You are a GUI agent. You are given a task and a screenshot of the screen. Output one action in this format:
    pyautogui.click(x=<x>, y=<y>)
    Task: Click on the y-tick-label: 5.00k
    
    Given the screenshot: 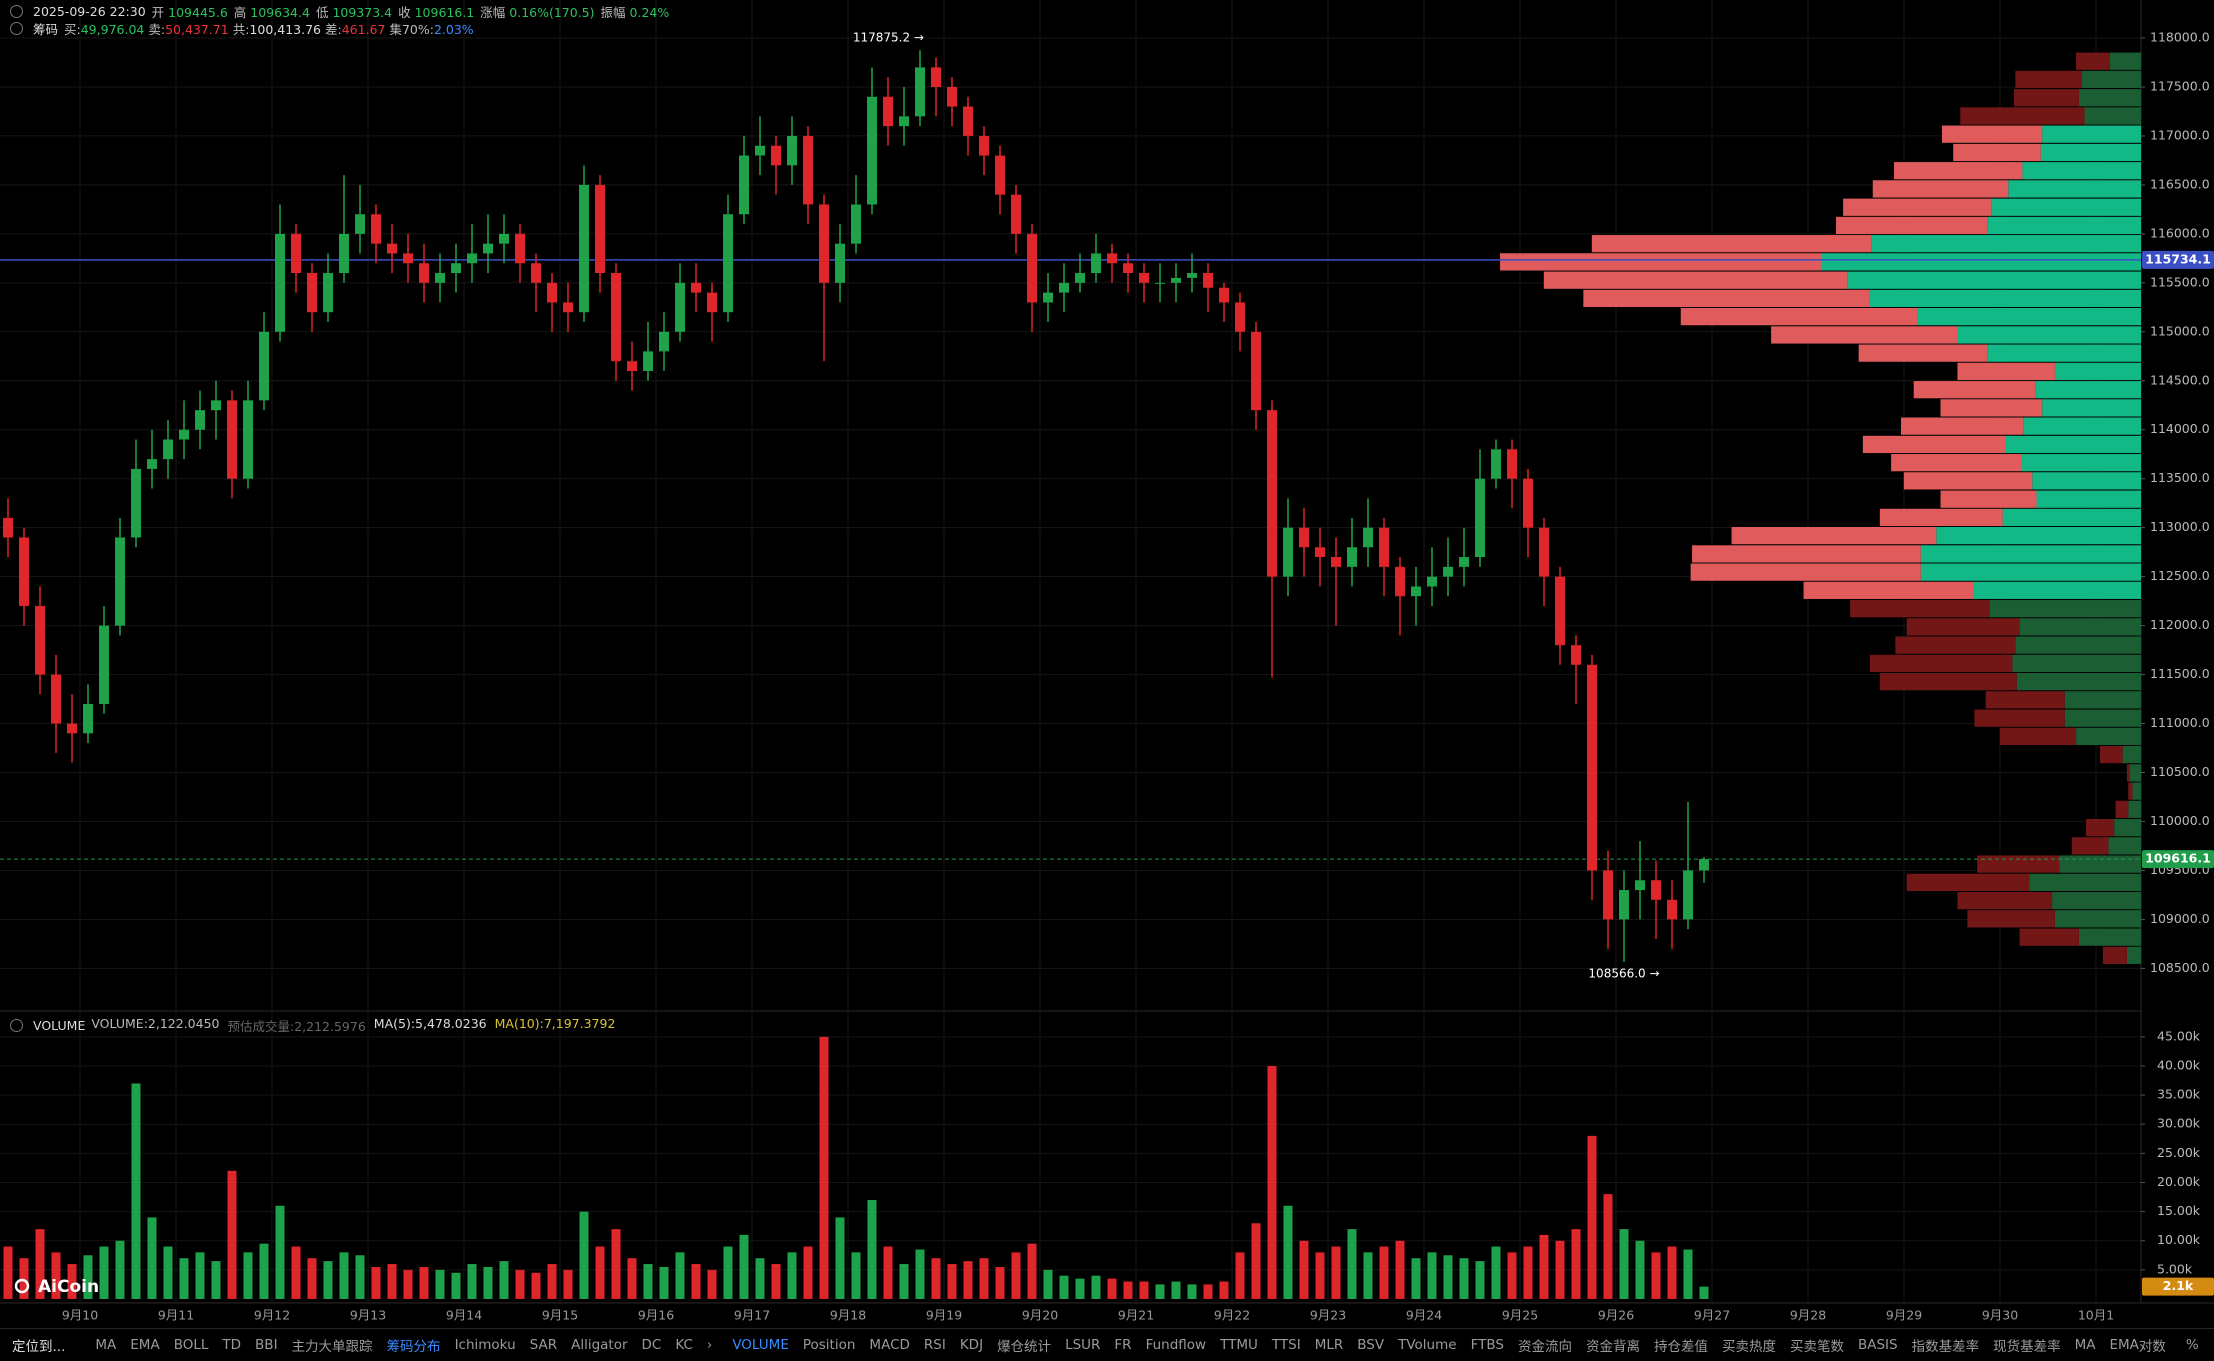 What is the action you would take?
    pyautogui.click(x=2175, y=1268)
    